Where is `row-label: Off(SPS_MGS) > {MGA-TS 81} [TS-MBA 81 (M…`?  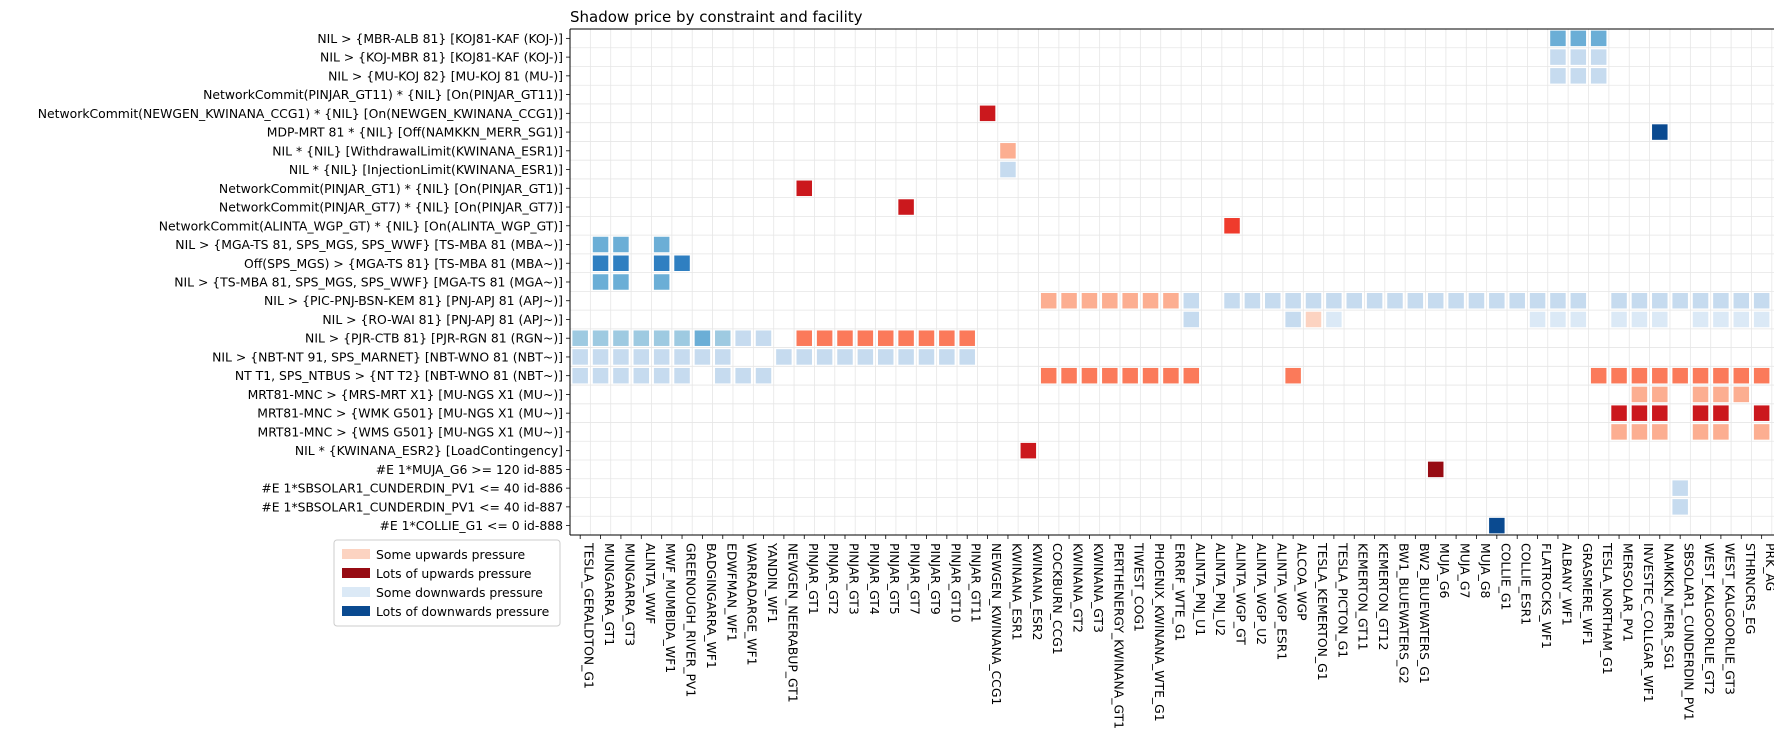
row-label: Off(SPS_MGS) > {MGA-TS 81} [TS-MBA 81 (M… is located at coordinates (403, 263).